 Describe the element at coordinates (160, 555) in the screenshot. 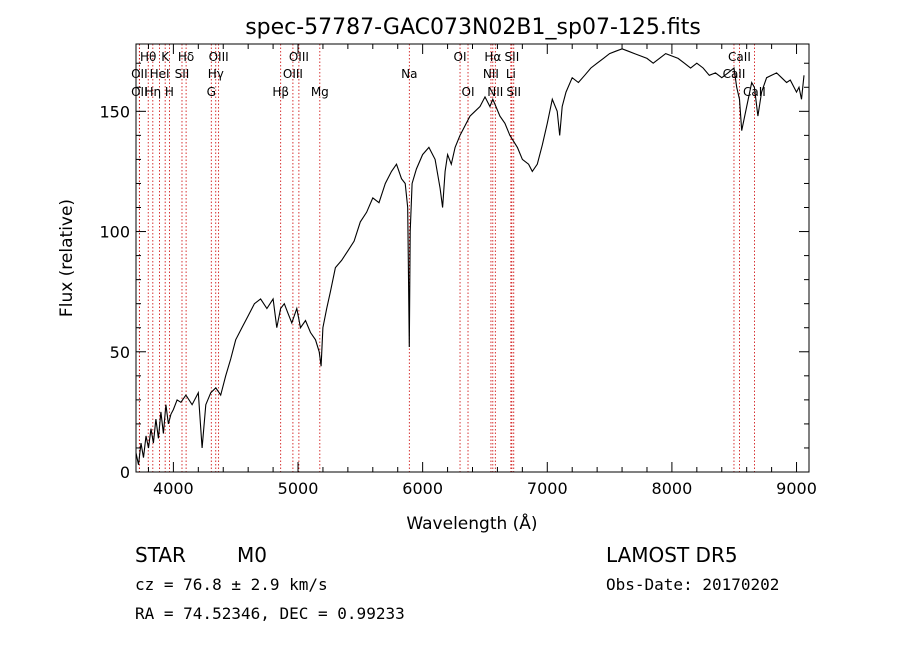

I see `object-class: STAR` at that location.